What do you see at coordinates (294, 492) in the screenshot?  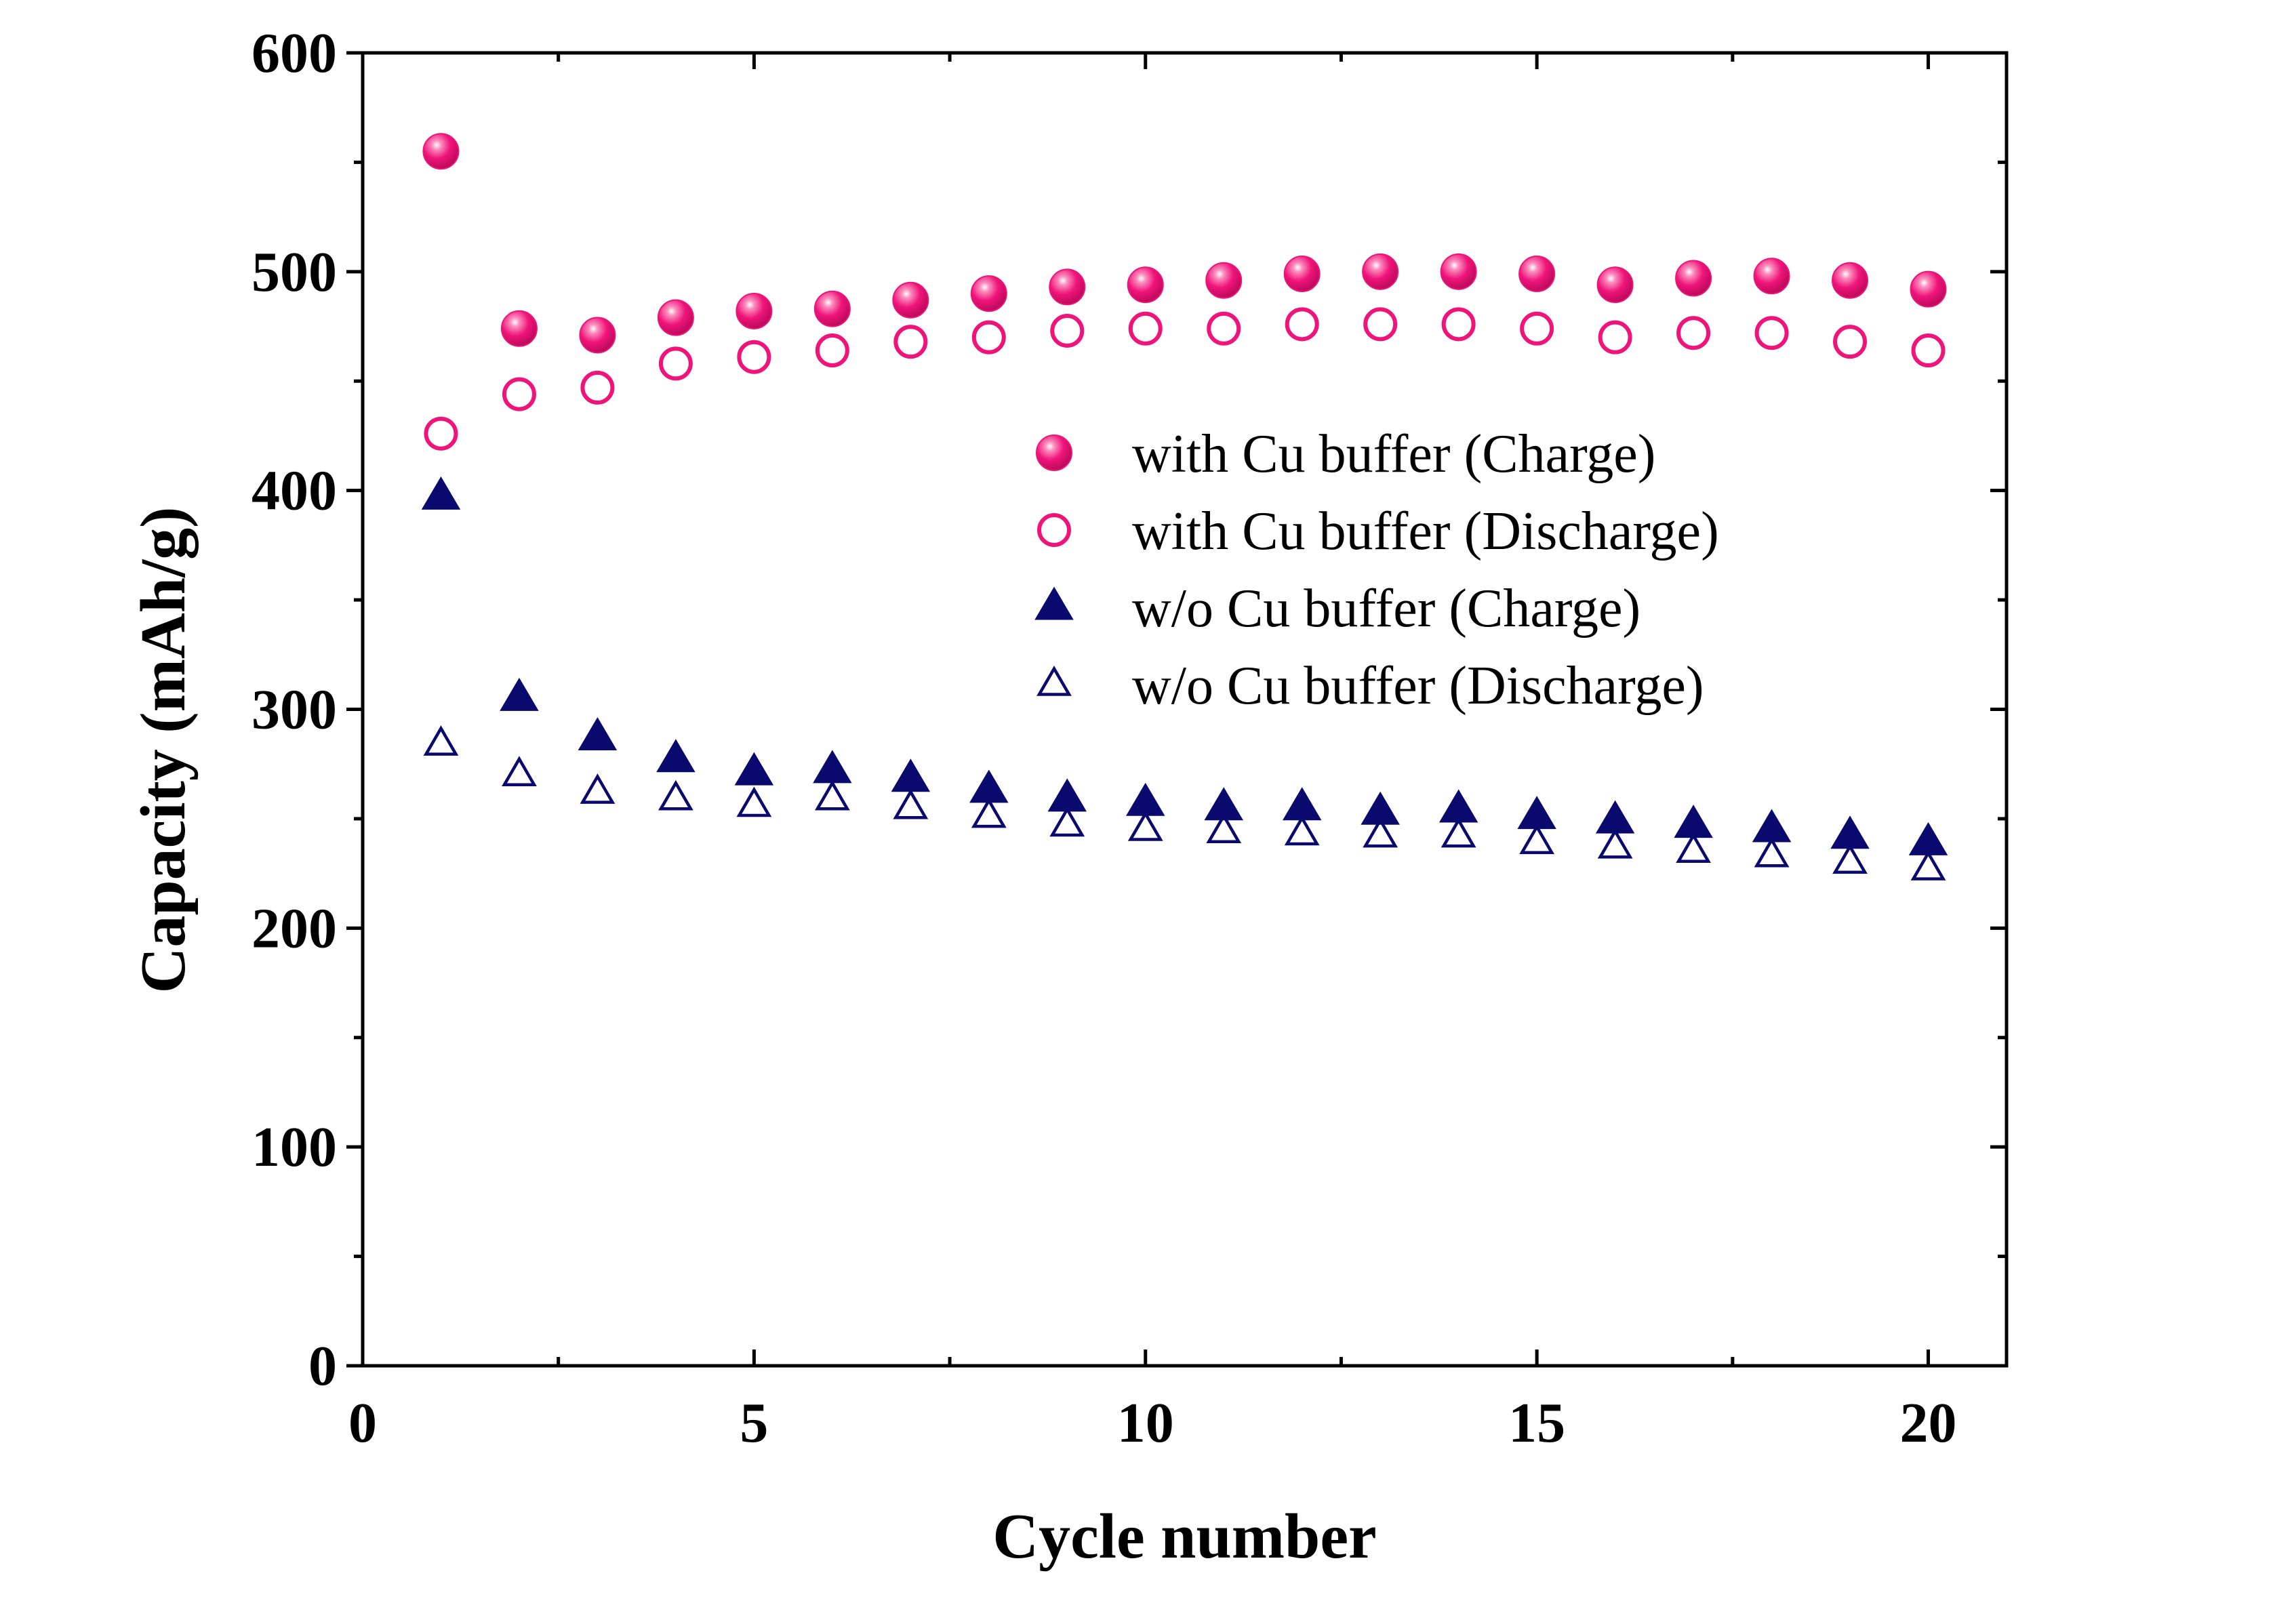 I see `y-tick-label: 400` at bounding box center [294, 492].